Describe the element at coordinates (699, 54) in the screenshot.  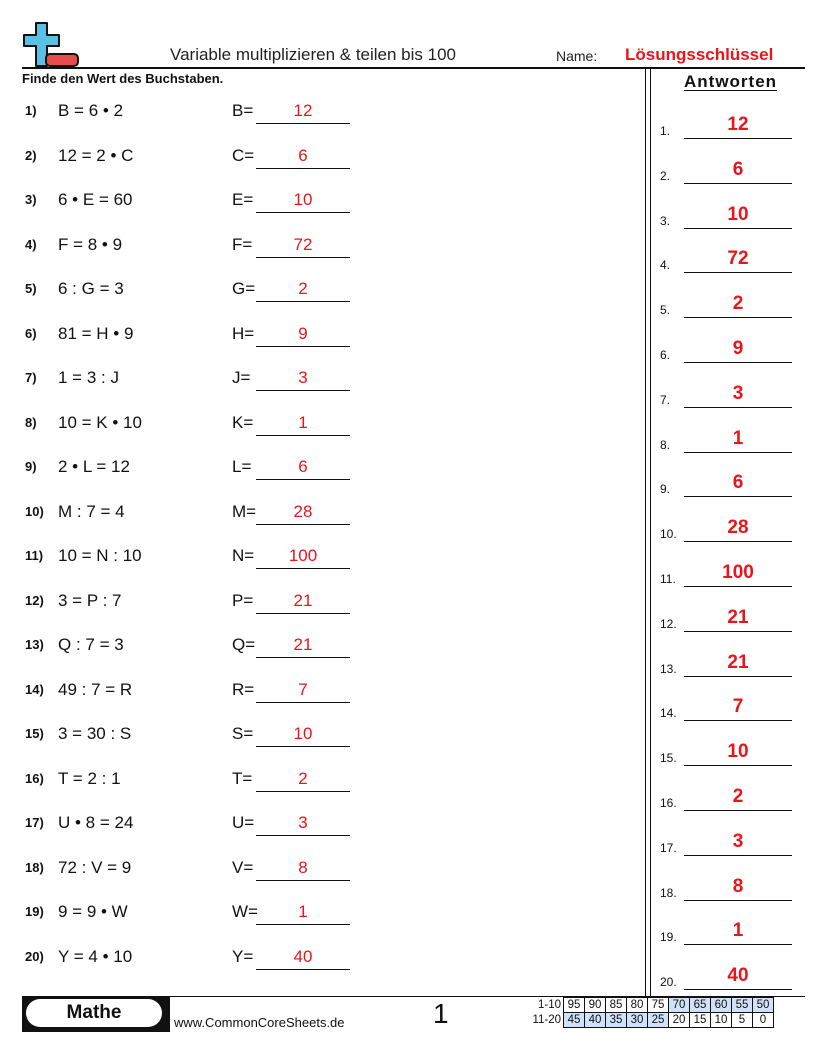
I see `name-value: Lösungsschlüssel` at that location.